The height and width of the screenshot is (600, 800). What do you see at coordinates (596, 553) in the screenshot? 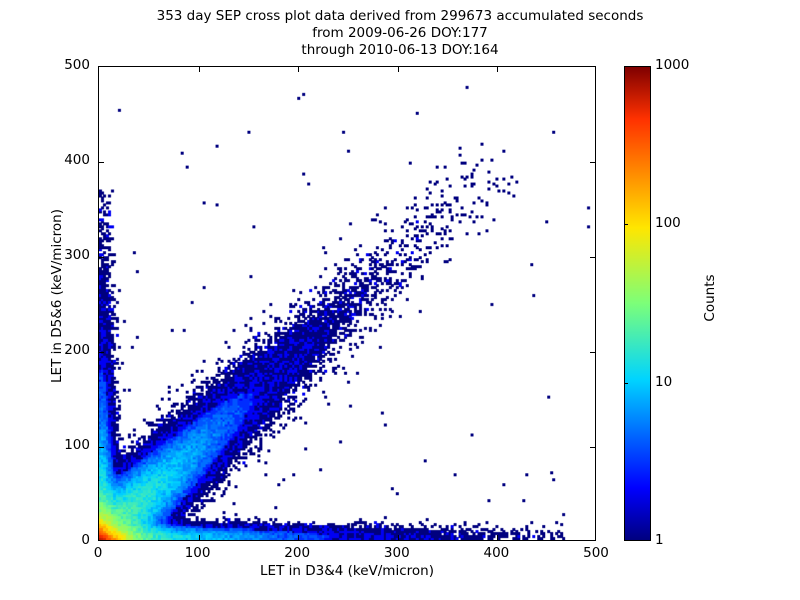
I see `x-tick-label-5: 500` at bounding box center [596, 553].